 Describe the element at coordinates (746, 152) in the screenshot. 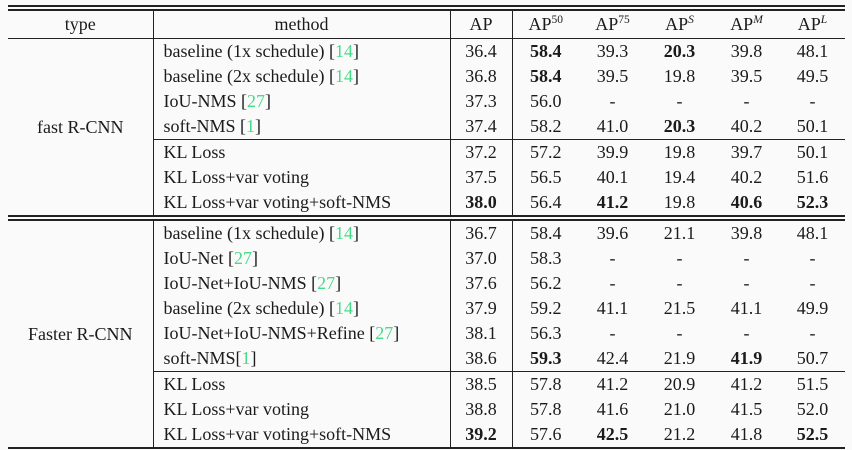

I see `value-cell: 39.7` at that location.